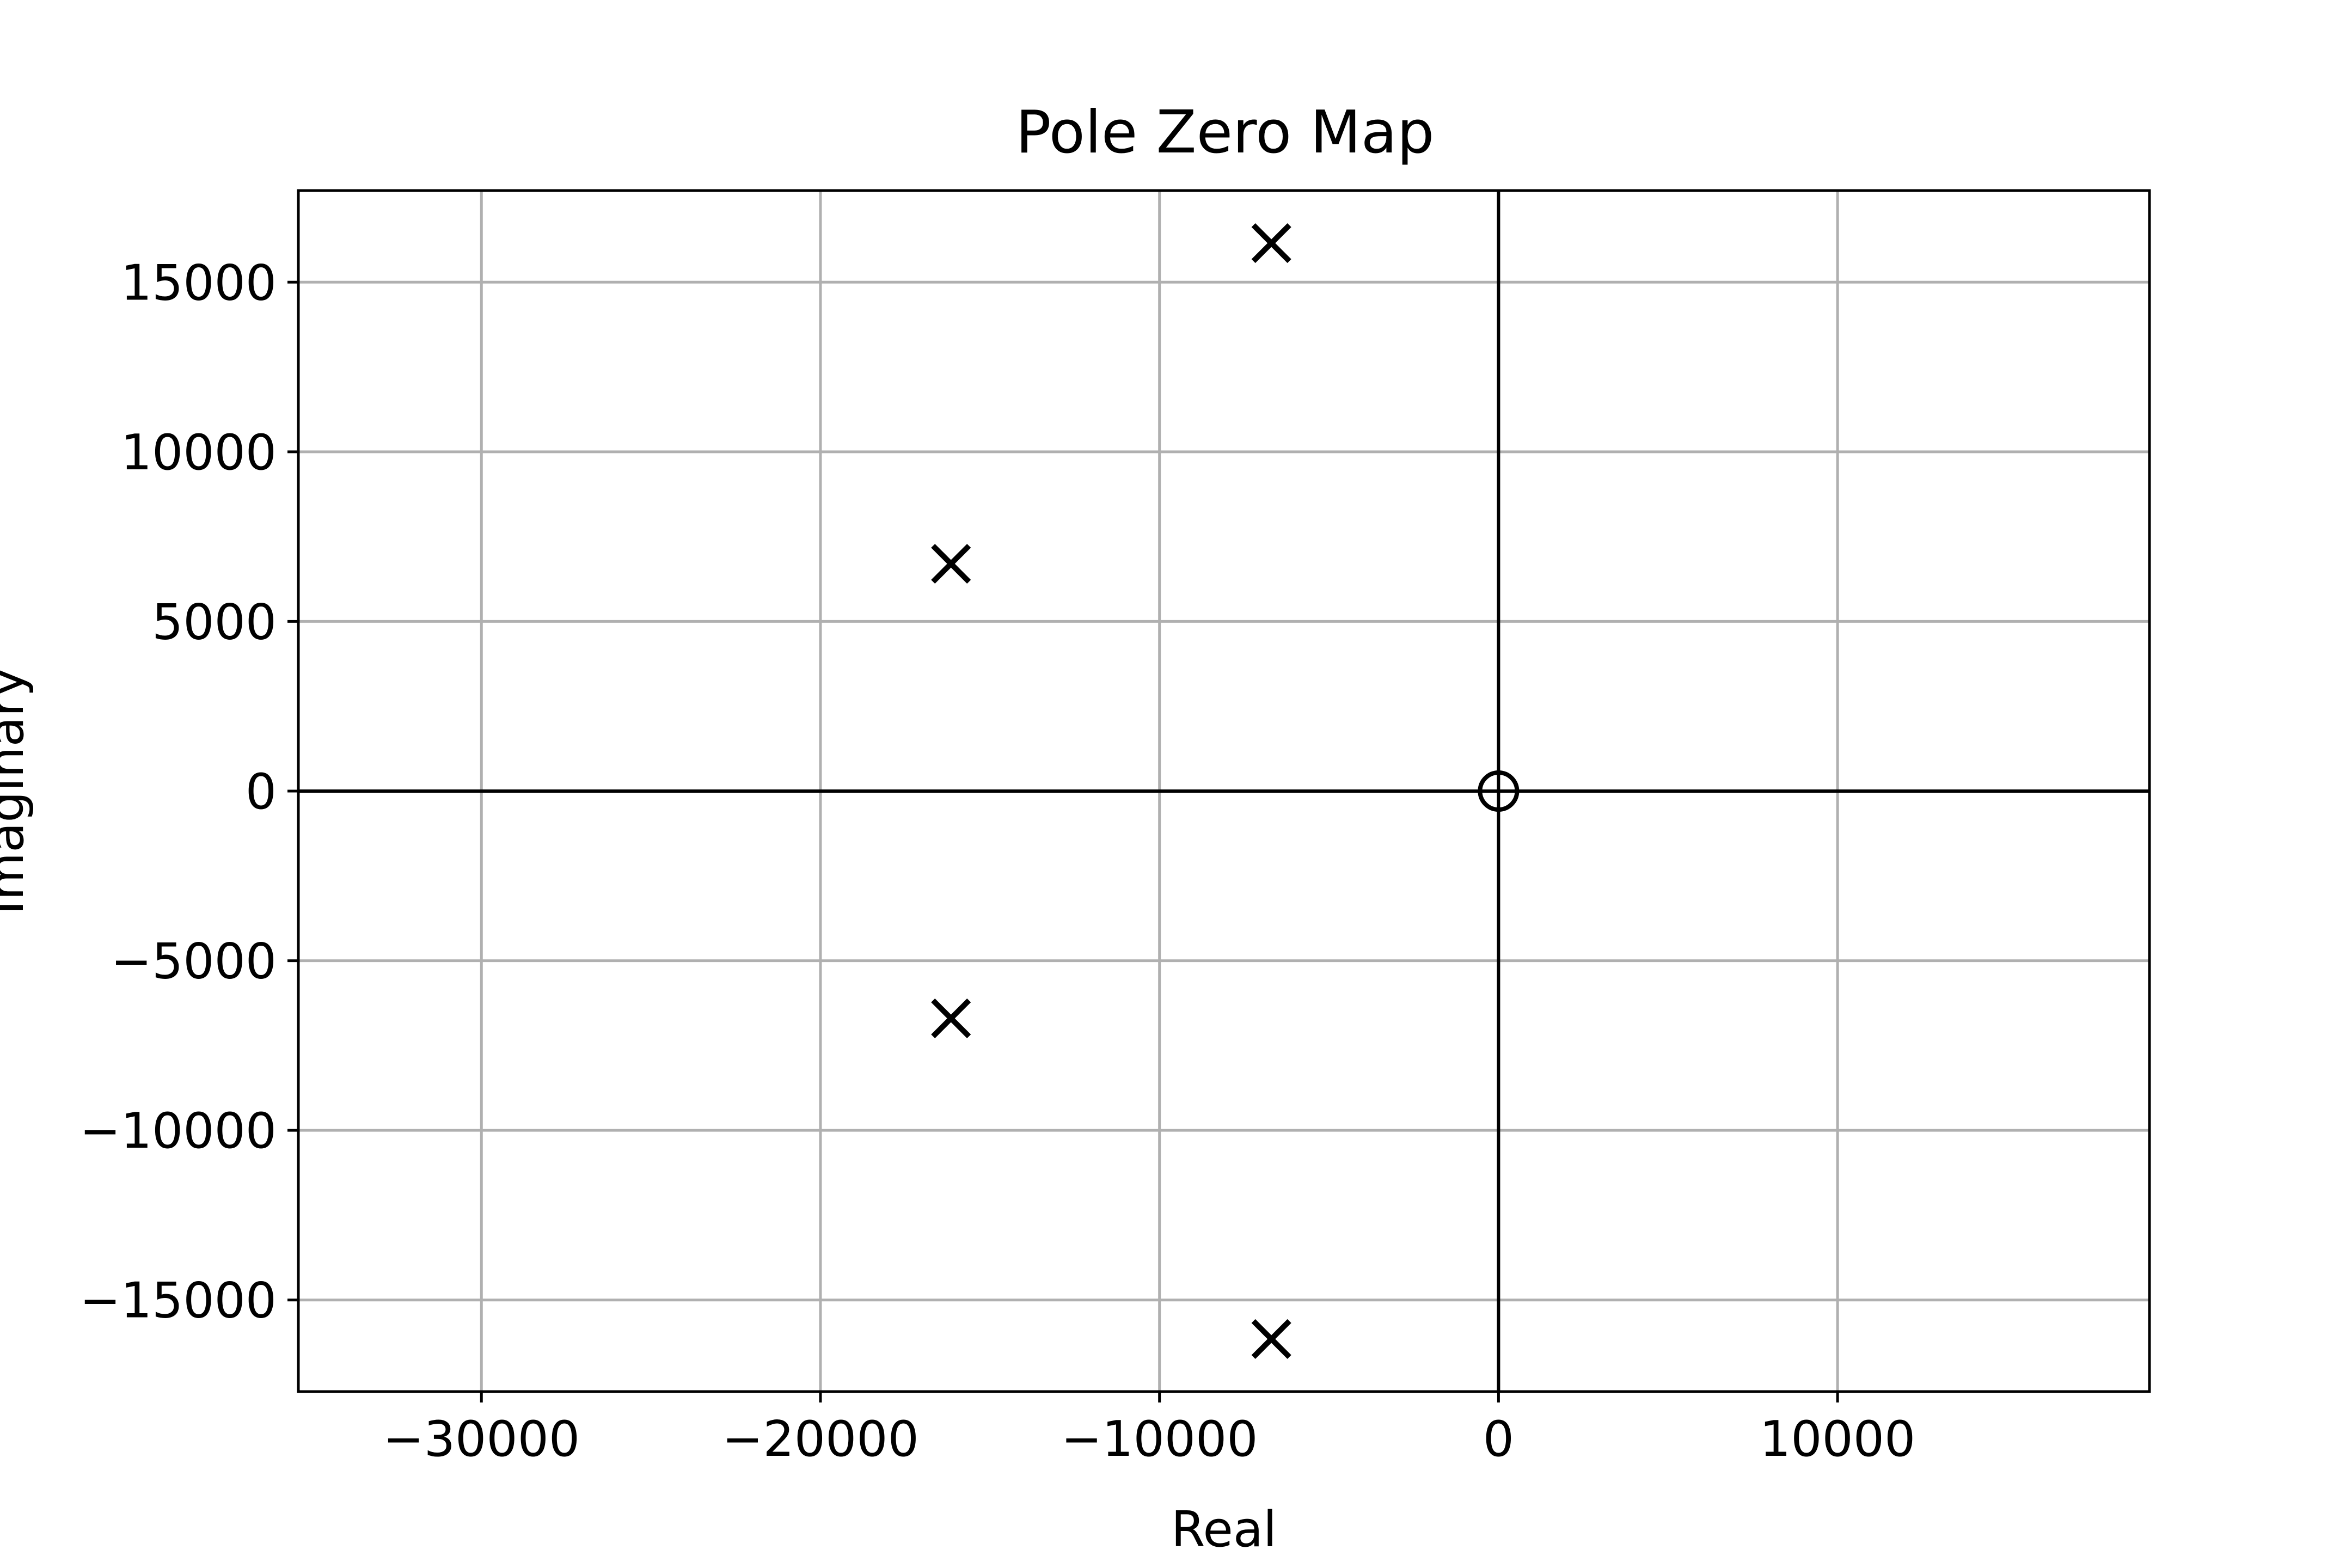 The height and width of the screenshot is (1568, 2352). Describe the element at coordinates (178, 1301) in the screenshot. I see `y-tick-label: −15000` at that location.